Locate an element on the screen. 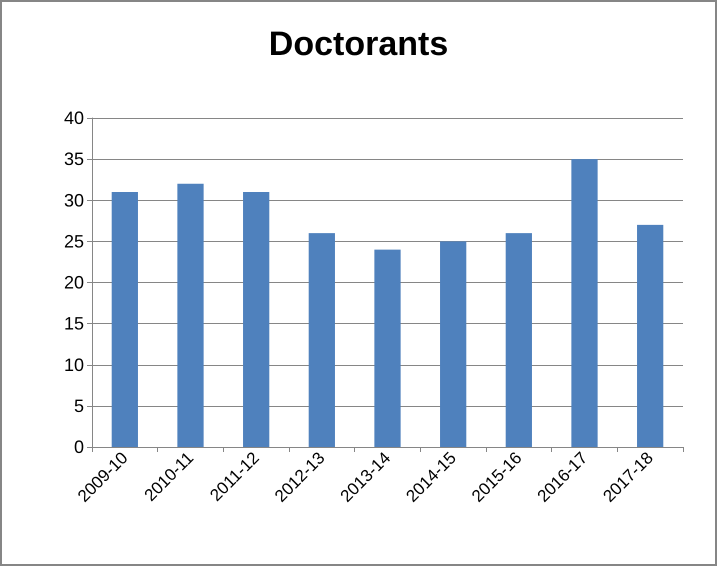 The height and width of the screenshot is (566, 717). y-tick-label: 40 is located at coordinates (74, 118).